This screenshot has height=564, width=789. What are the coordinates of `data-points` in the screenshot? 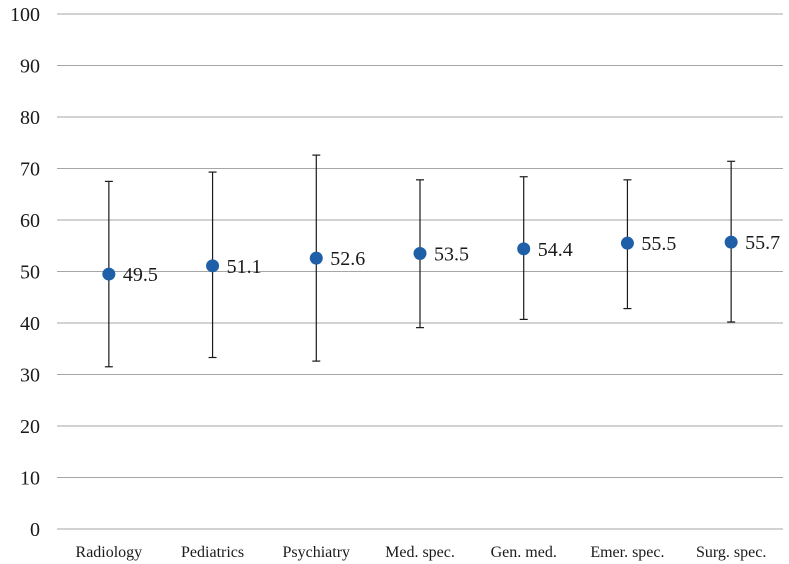 It's located at (420, 258).